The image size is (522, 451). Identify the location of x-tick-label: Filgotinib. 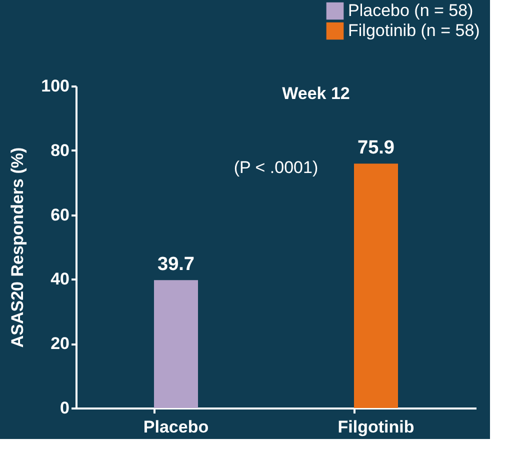
(376, 427).